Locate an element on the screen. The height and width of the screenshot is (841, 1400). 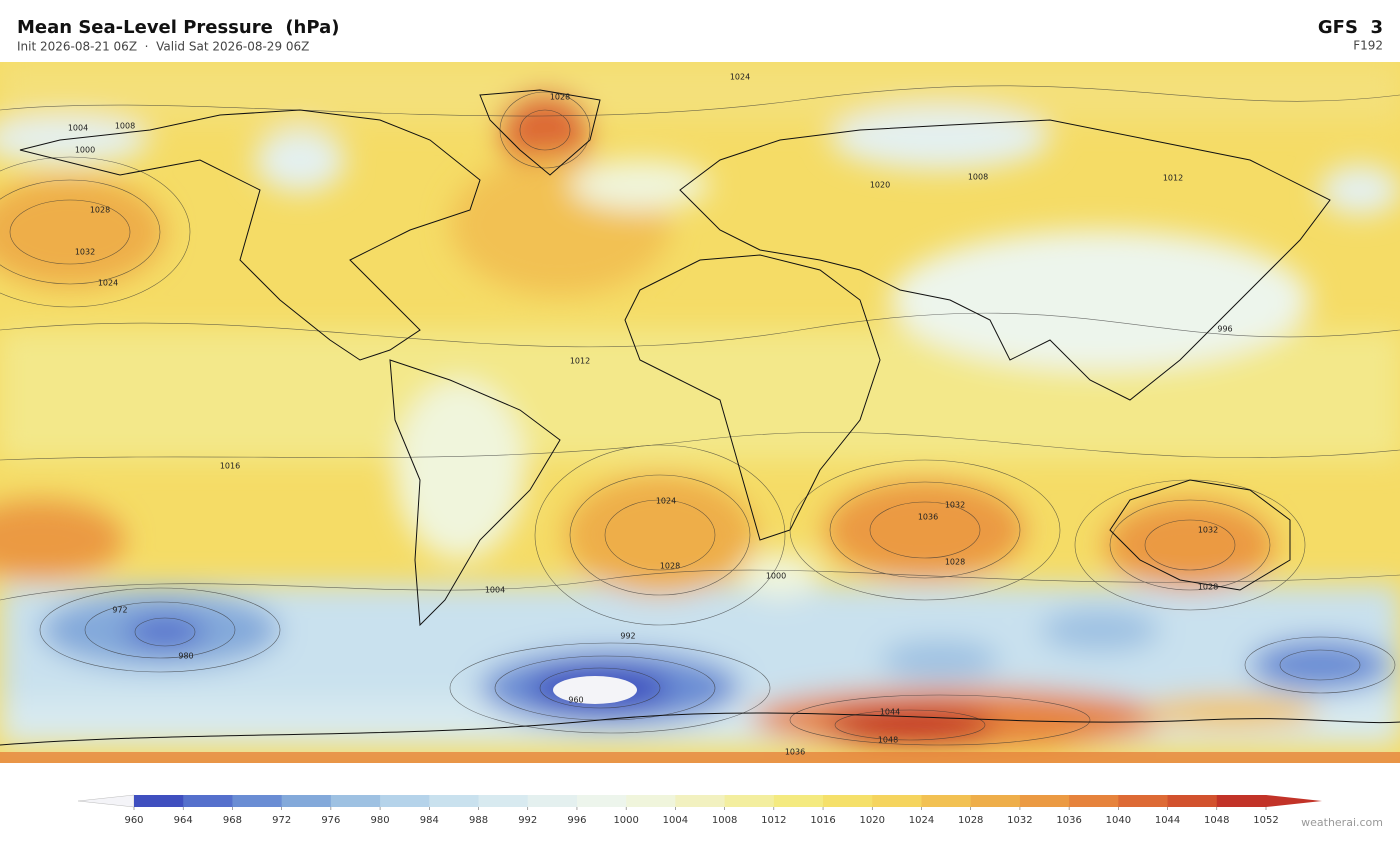
colorbar-tick-label: 988 is located at coordinates (478, 820).